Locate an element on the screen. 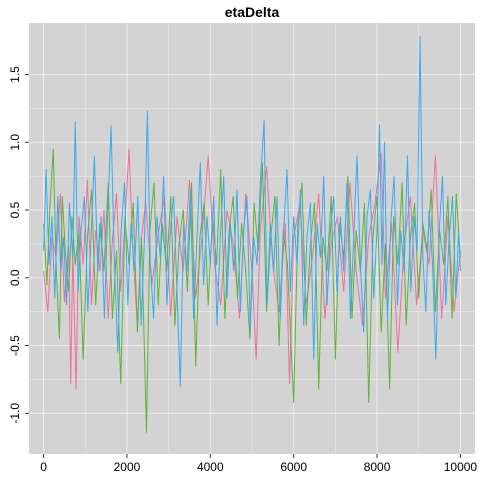 Image resolution: width=480 pixels, height=480 pixels. x-tick-label: 6000 is located at coordinates (293, 467).